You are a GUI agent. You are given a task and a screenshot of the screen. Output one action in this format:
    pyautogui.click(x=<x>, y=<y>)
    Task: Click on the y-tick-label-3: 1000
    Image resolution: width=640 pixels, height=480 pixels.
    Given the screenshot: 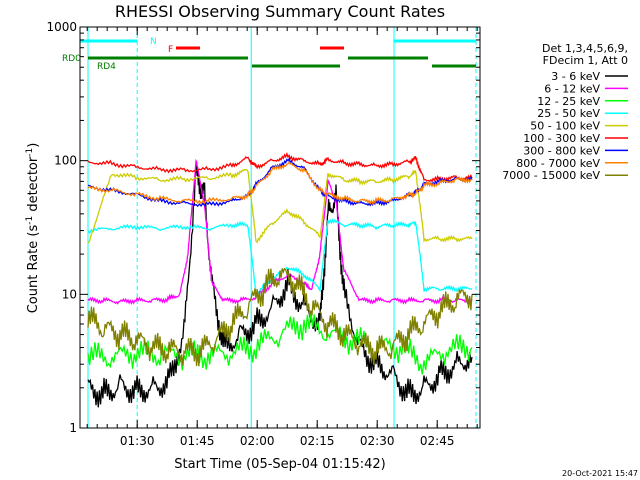 What is the action you would take?
    pyautogui.click(x=61, y=27)
    